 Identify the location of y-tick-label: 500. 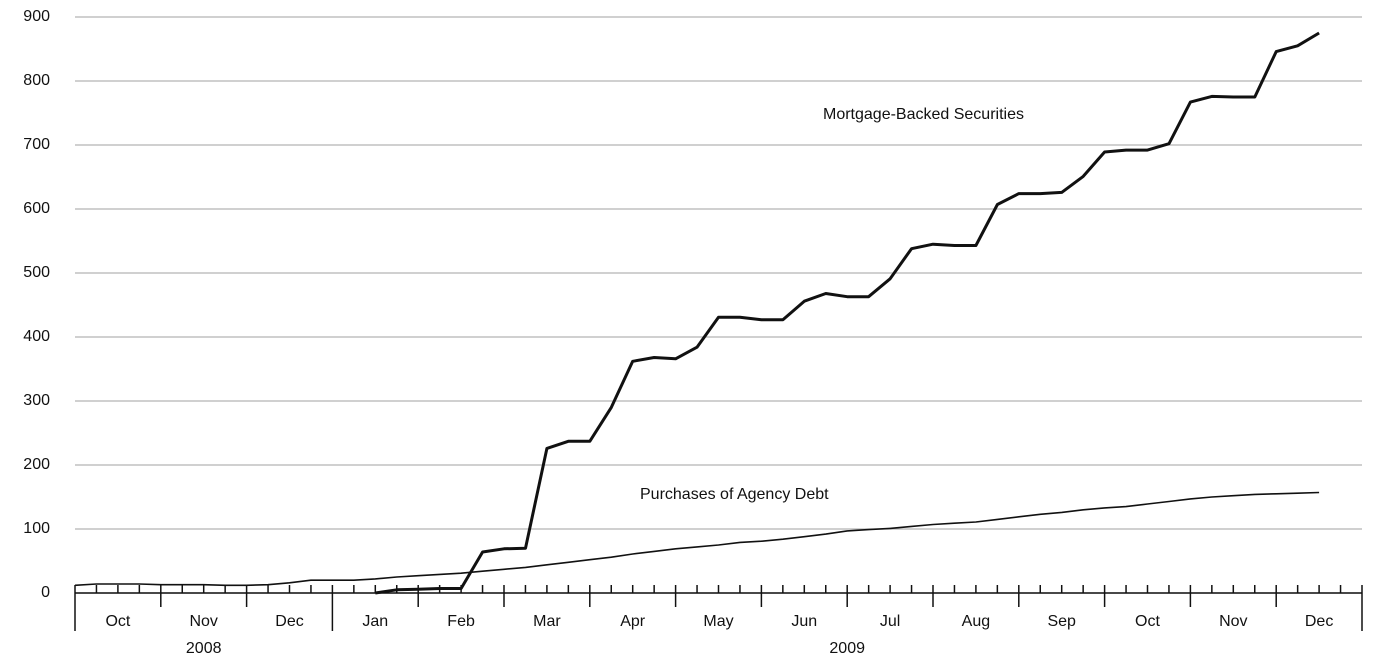
(36, 272).